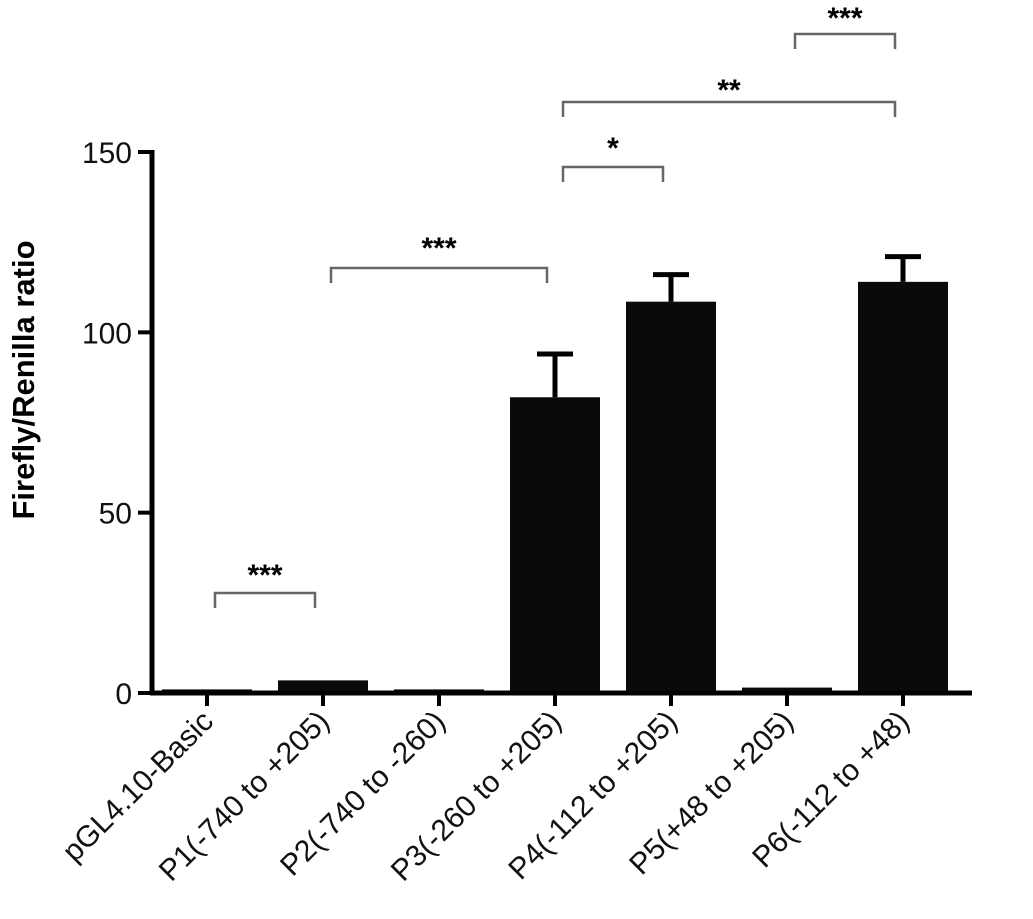  What do you see at coordinates (115, 514) in the screenshot?
I see `y-tick-label: 50` at bounding box center [115, 514].